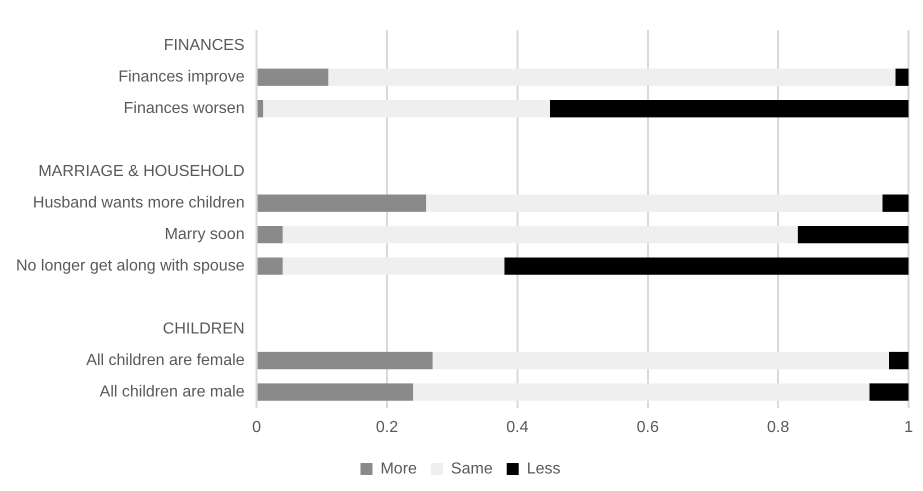 Image resolution: width=923 pixels, height=491 pixels. I want to click on x-tick-label: 0.6, so click(647, 427).